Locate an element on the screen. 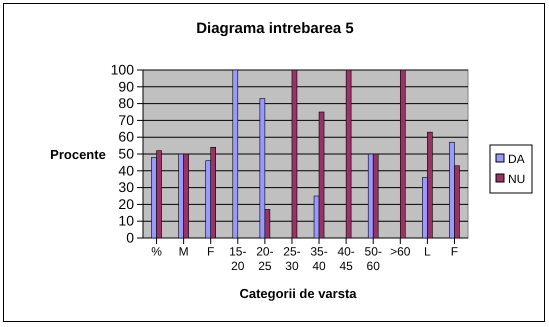 The height and width of the screenshot is (327, 549). x-tick-label: 40-45 is located at coordinates (346, 258).